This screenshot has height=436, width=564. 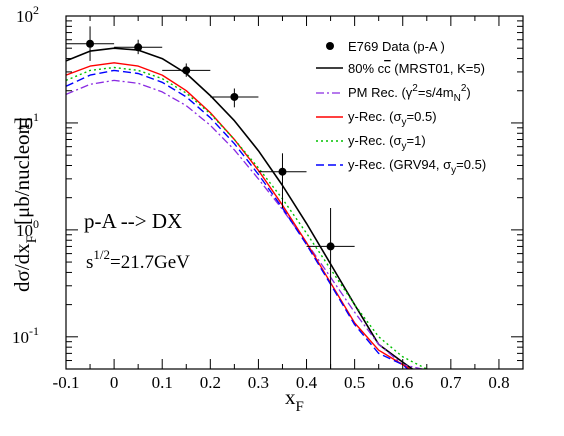 I want to click on y-tick-label: 10⁻¹, so click(x=25, y=335).